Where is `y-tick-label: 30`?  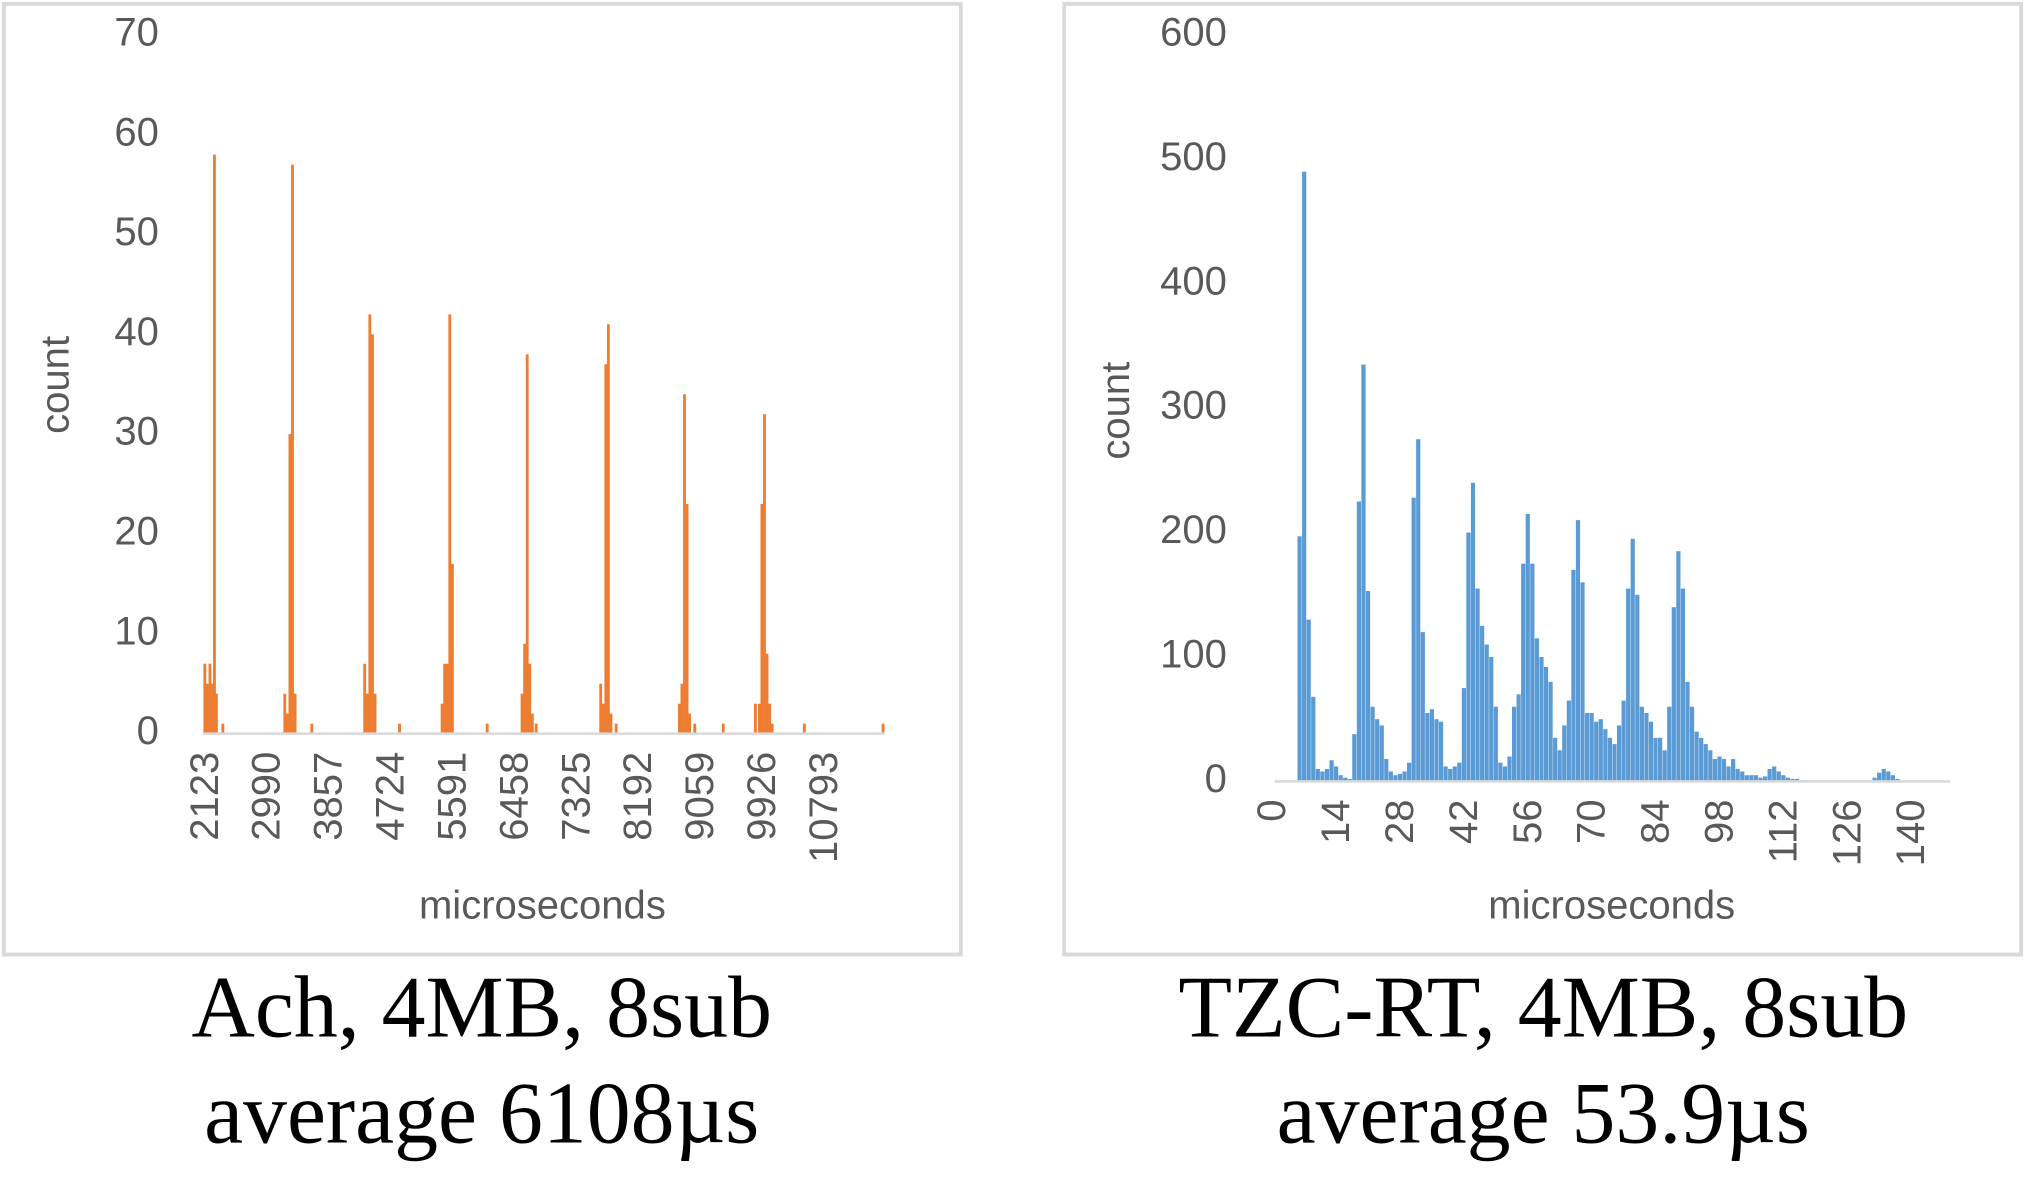 y-tick-label: 30 is located at coordinates (136, 432).